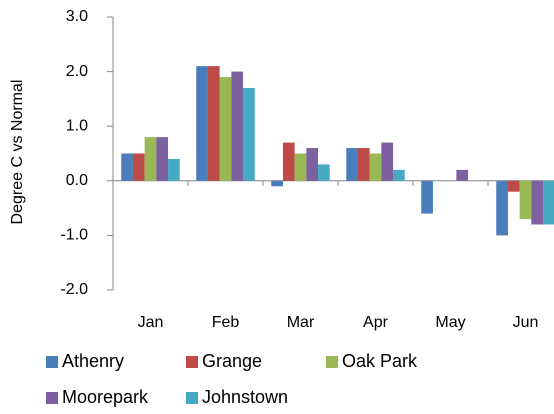 The height and width of the screenshot is (414, 554). What do you see at coordinates (245, 397) in the screenshot?
I see `legend-label: Johnstown` at bounding box center [245, 397].